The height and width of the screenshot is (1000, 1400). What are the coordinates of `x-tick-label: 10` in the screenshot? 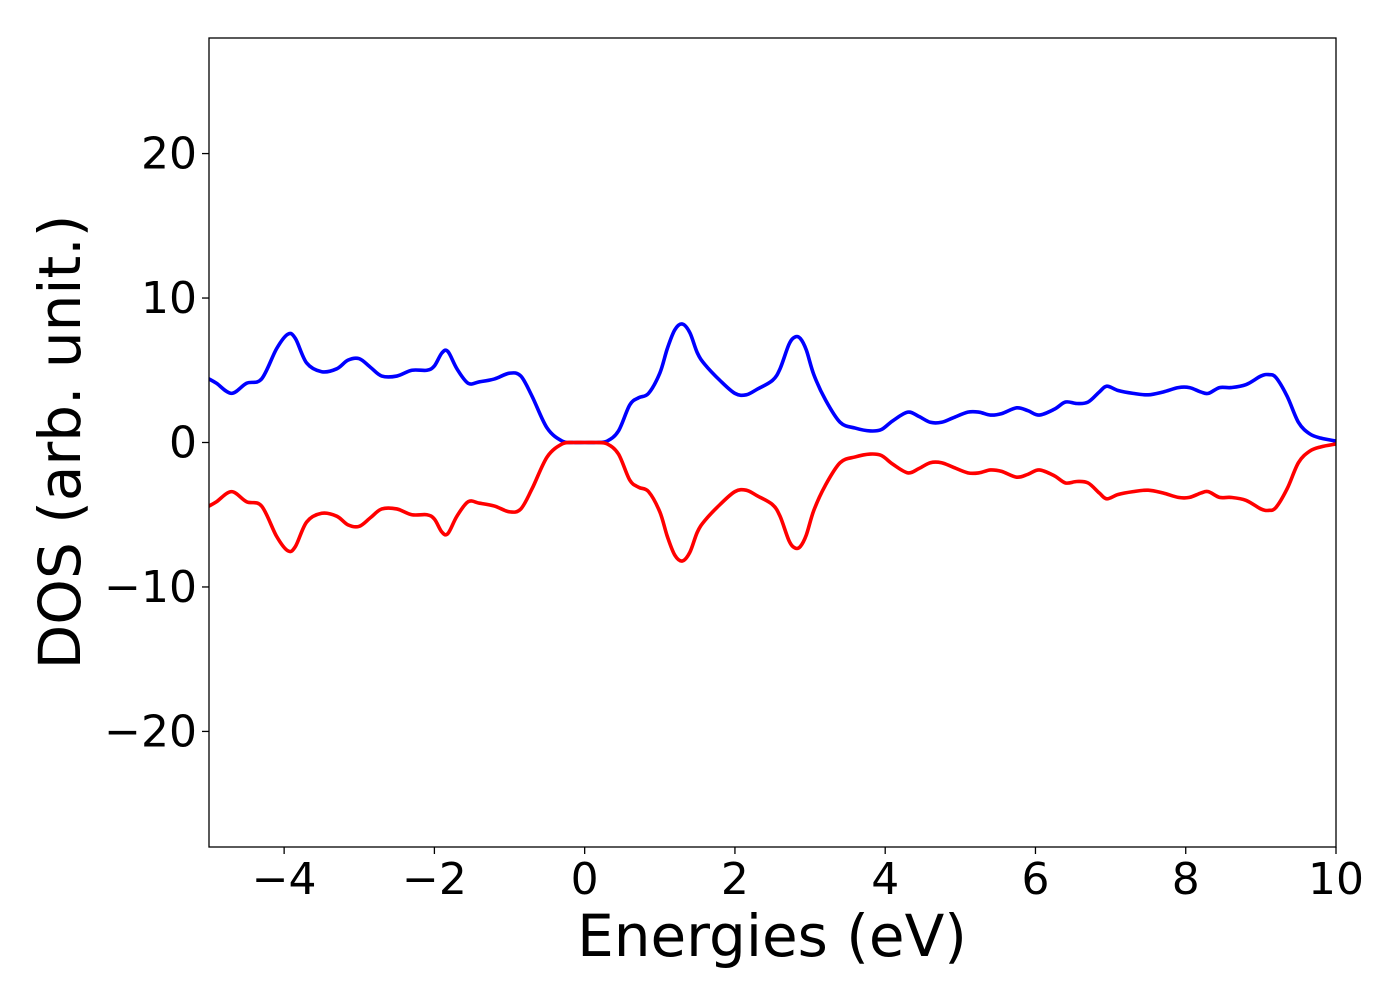 It's located at (1336, 879).